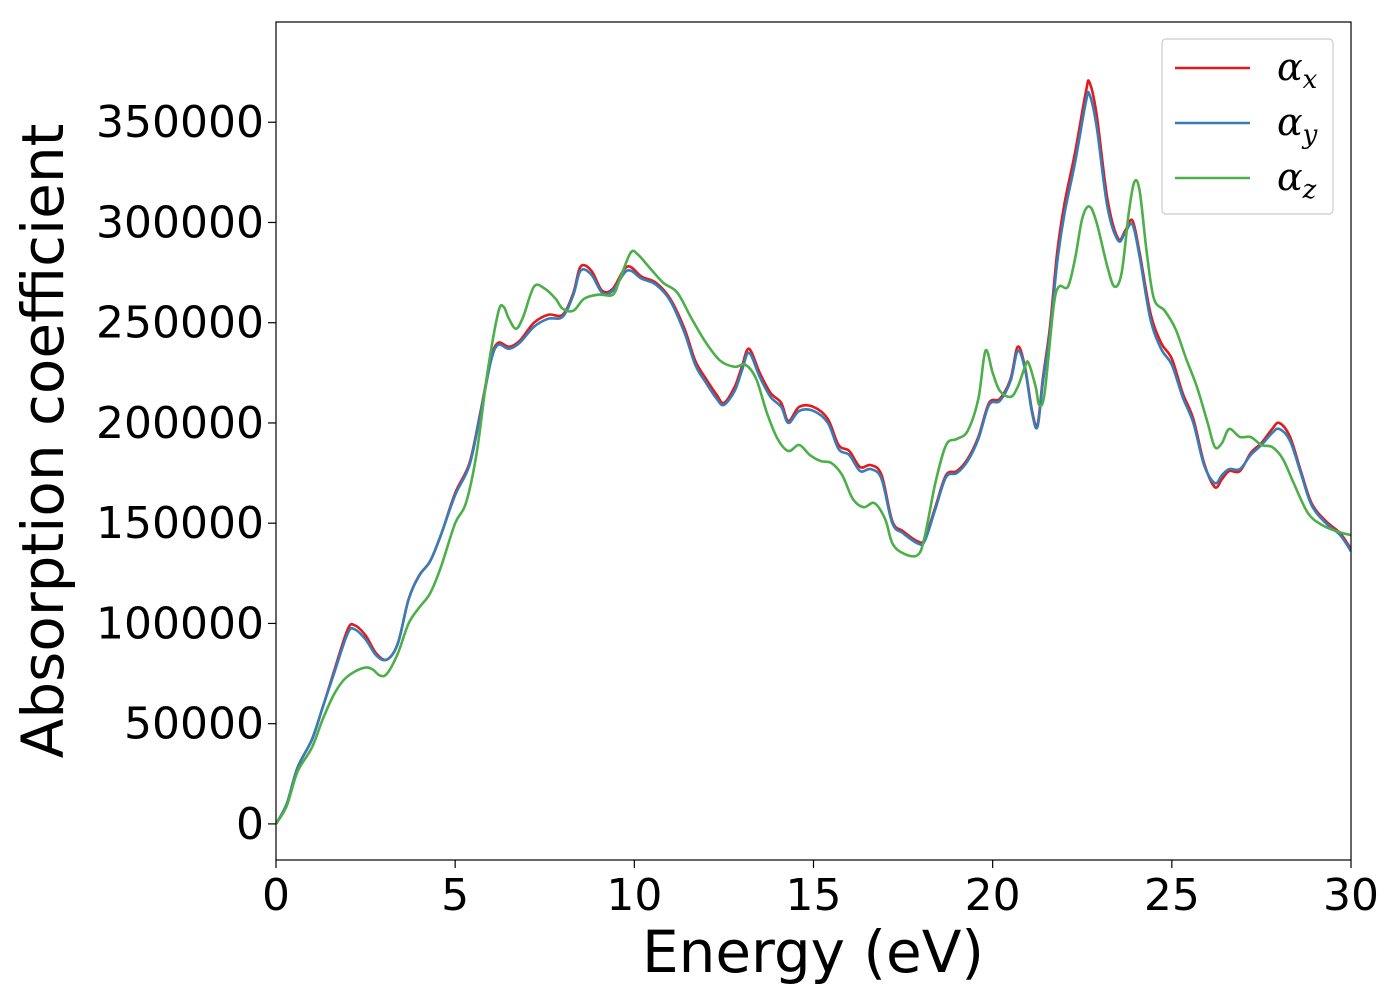  What do you see at coordinates (455, 895) in the screenshot?
I see `x-tick-label: 5` at bounding box center [455, 895].